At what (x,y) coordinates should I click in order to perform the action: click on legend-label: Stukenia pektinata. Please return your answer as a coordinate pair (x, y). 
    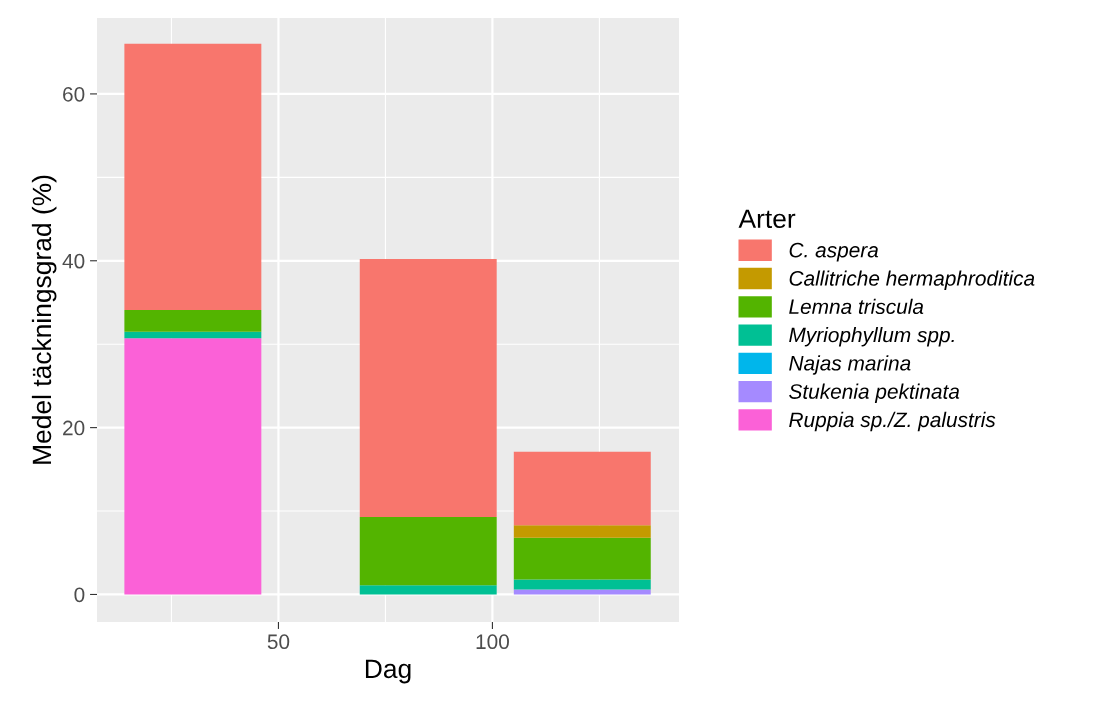
    Looking at the image, I should click on (874, 393).